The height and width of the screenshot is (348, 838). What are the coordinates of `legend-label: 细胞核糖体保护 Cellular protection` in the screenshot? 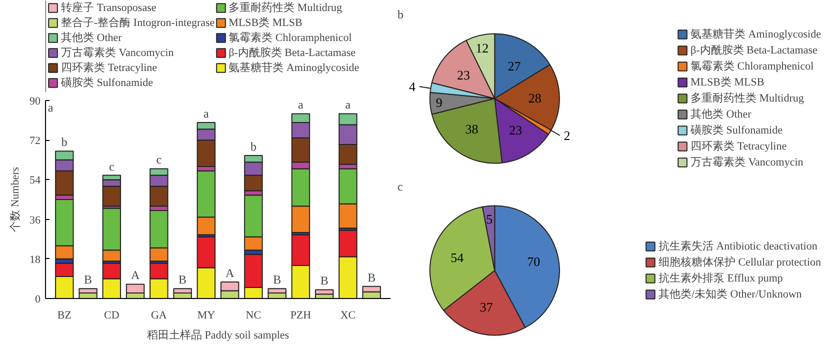 It's located at (739, 262).